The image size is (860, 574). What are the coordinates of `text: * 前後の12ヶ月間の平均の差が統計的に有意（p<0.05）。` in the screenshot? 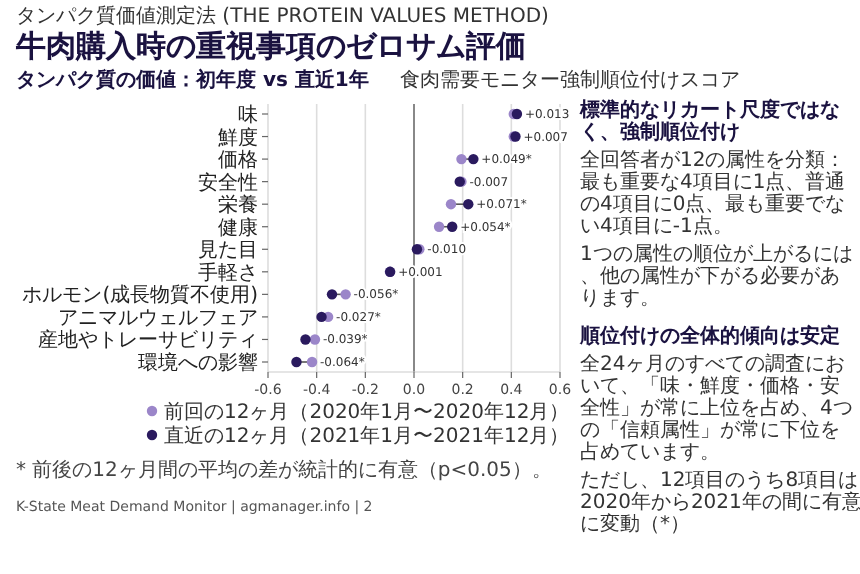 It's located at (284, 470).